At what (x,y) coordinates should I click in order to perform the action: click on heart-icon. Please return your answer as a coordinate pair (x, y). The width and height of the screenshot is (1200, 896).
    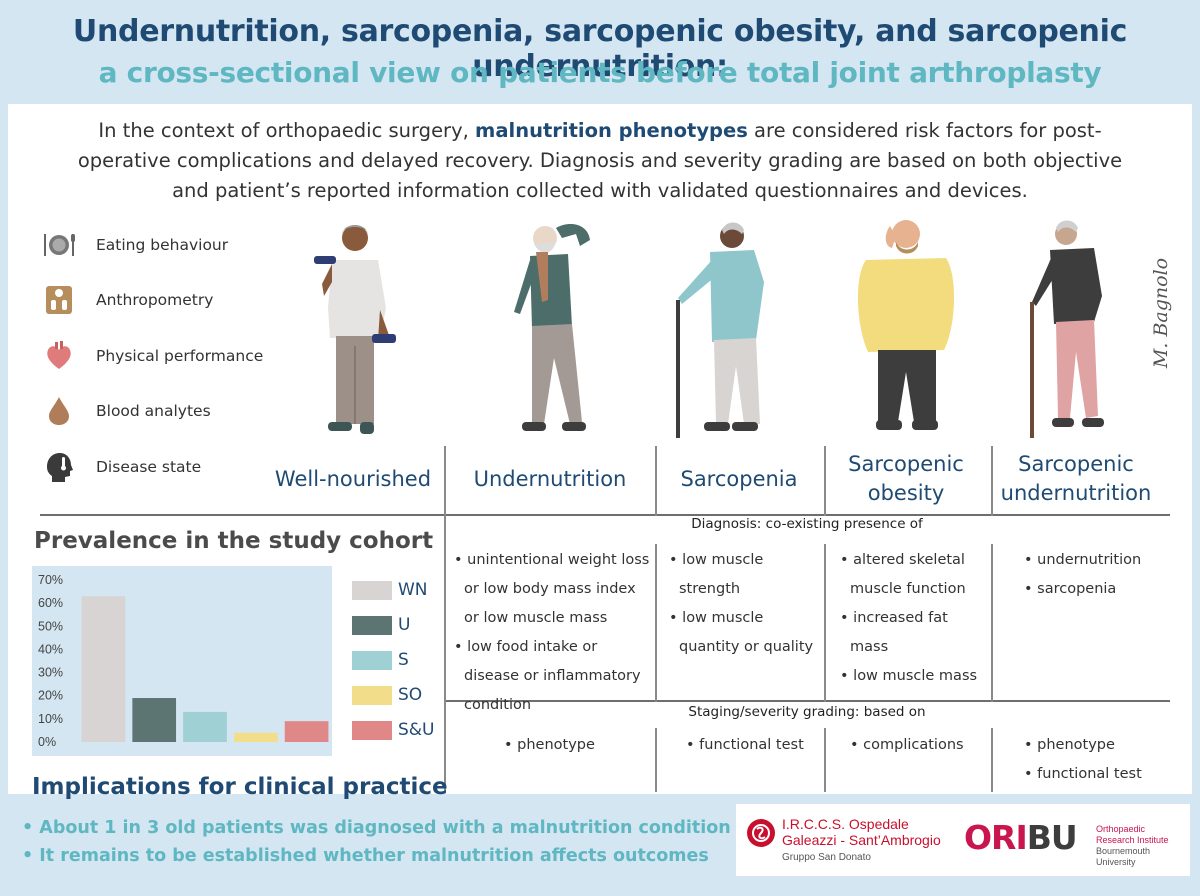
    Looking at the image, I should click on (59, 356).